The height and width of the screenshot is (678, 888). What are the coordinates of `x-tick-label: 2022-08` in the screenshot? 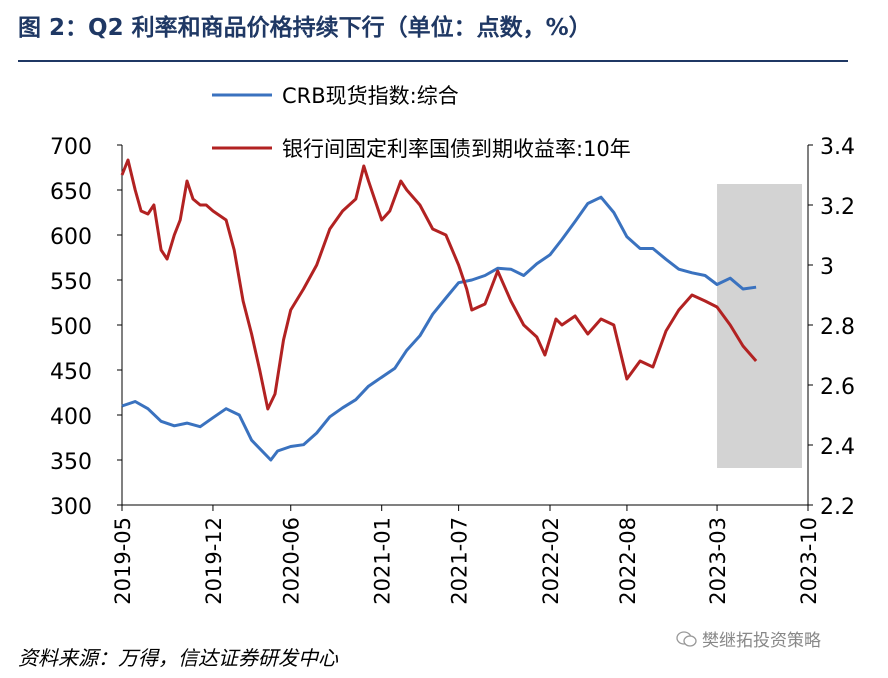 It's located at (628, 561).